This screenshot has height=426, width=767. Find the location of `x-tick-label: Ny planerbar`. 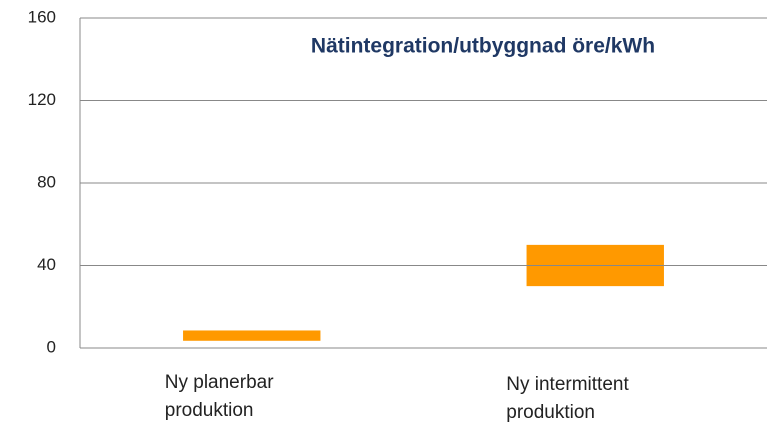

x-tick-label: Ny planerbar is located at coordinates (219, 382).